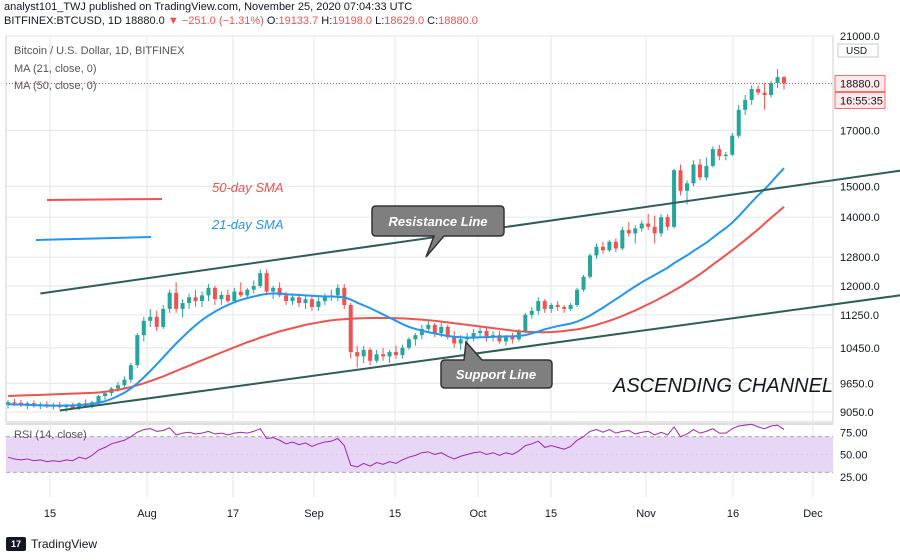 The height and width of the screenshot is (560, 900). I want to click on current-price-box, so click(860, 83).